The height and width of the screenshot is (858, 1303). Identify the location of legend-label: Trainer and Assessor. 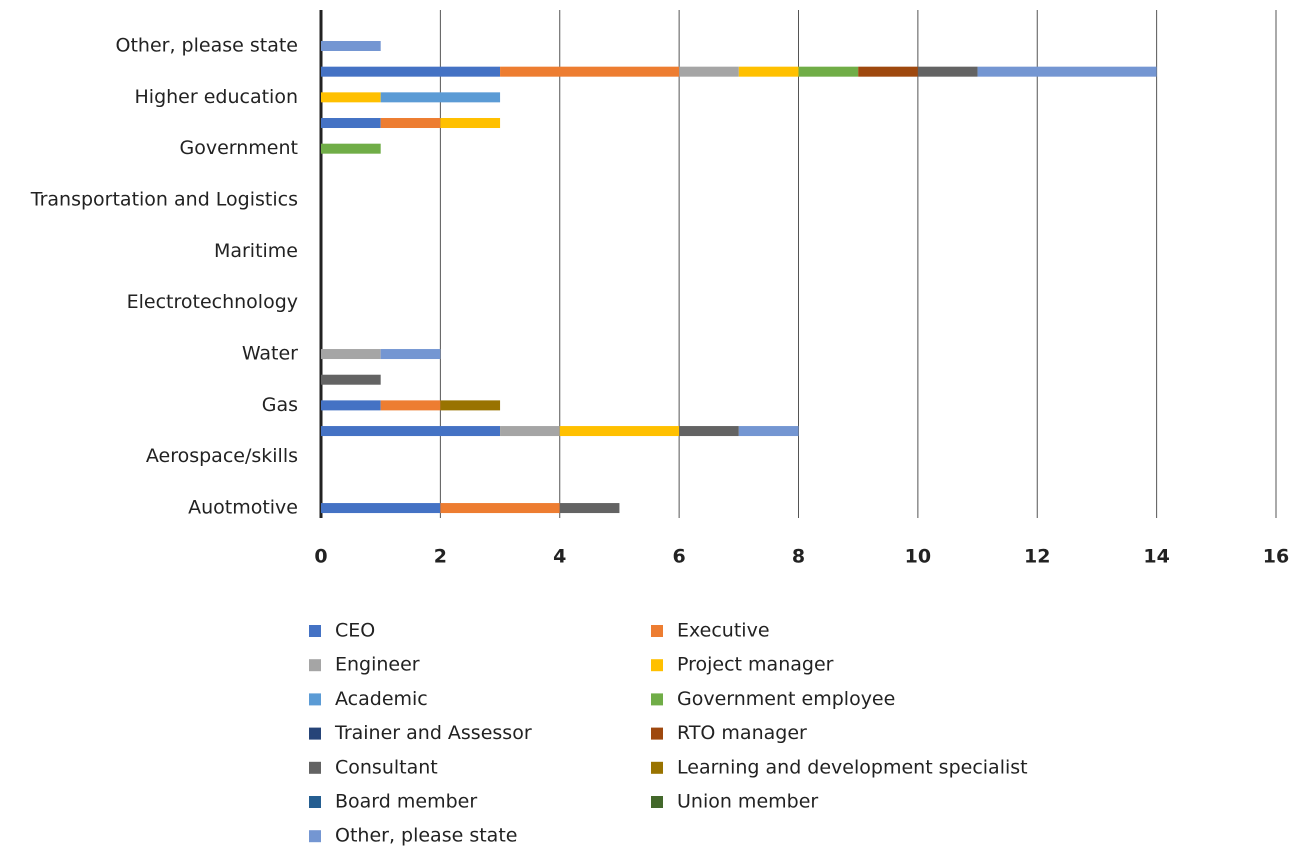
(433, 733).